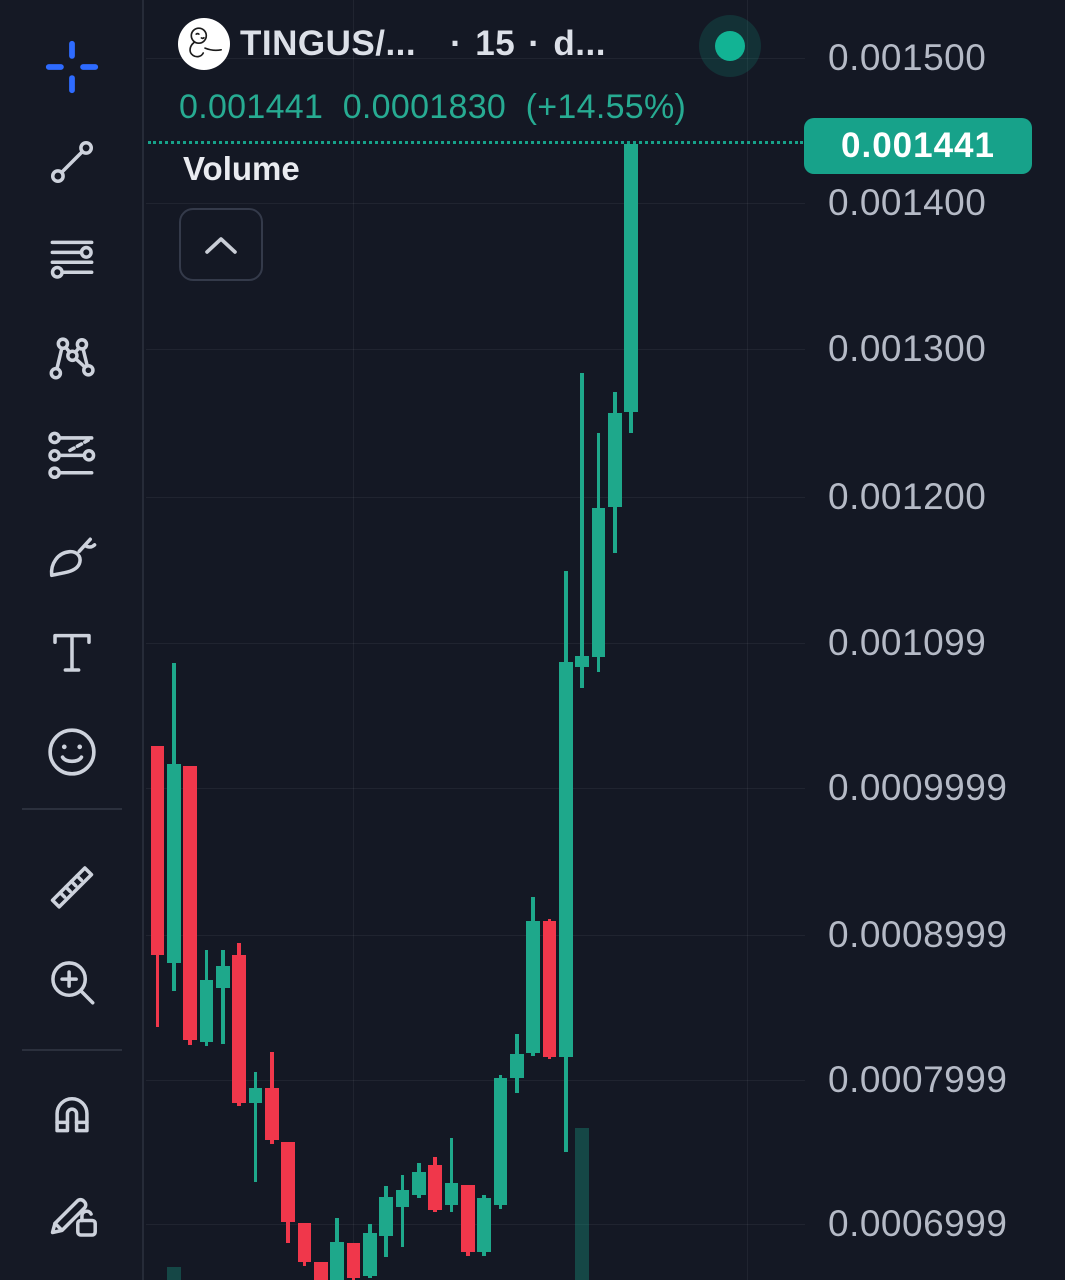 This screenshot has width=1065, height=1280. Describe the element at coordinates (918, 1223) in the screenshot. I see `price-axis-label: 0.0006999` at that location.